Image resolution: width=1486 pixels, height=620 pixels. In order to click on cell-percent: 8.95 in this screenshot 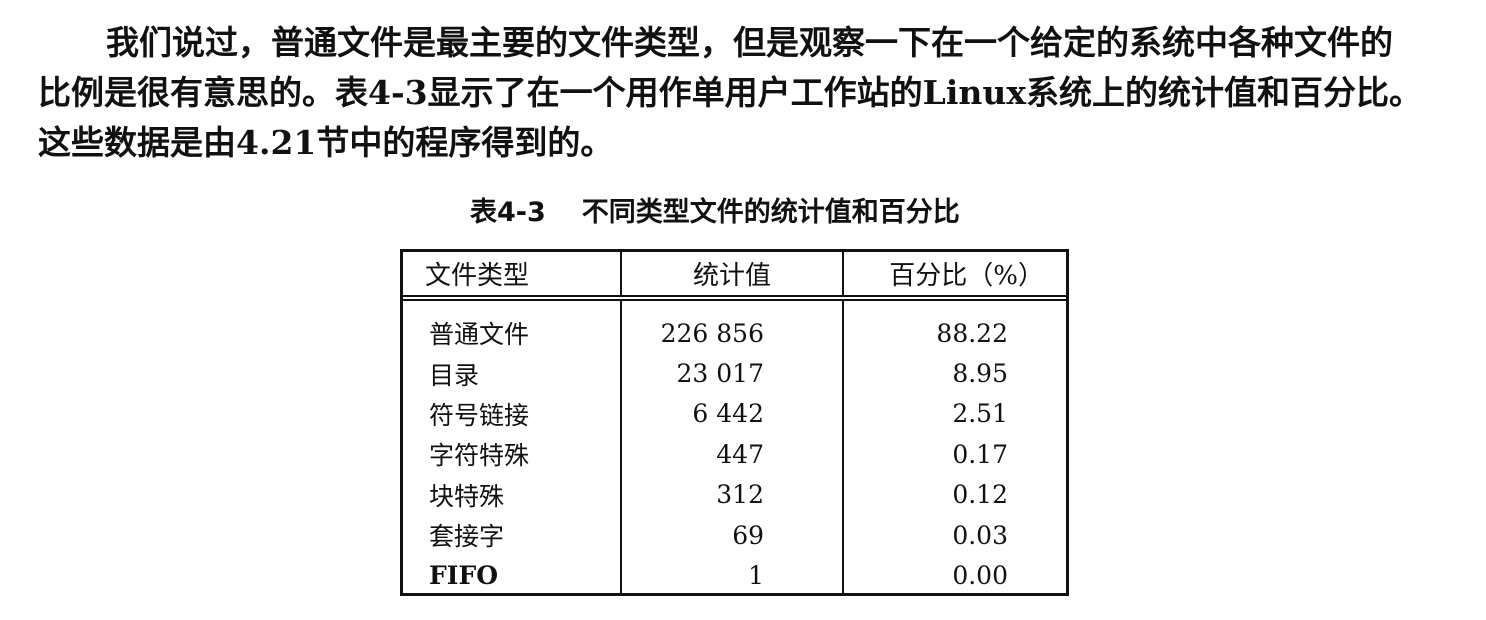, I will do `click(954, 373)`.